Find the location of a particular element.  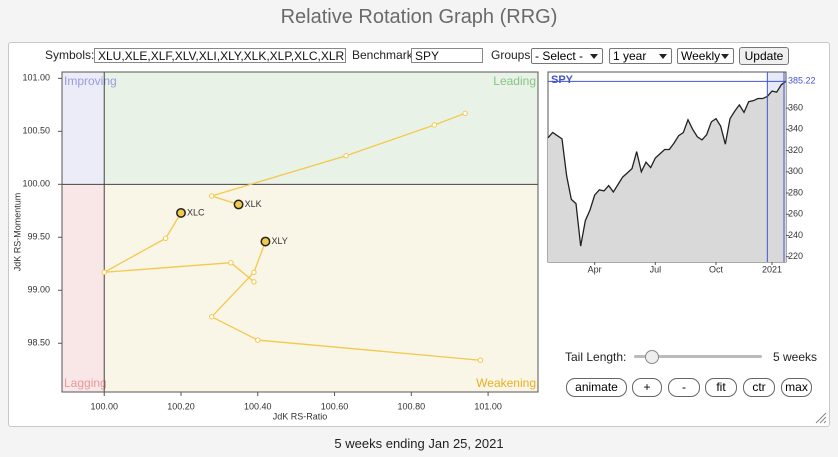

y-tick-label: 98.50 is located at coordinates (38, 343).